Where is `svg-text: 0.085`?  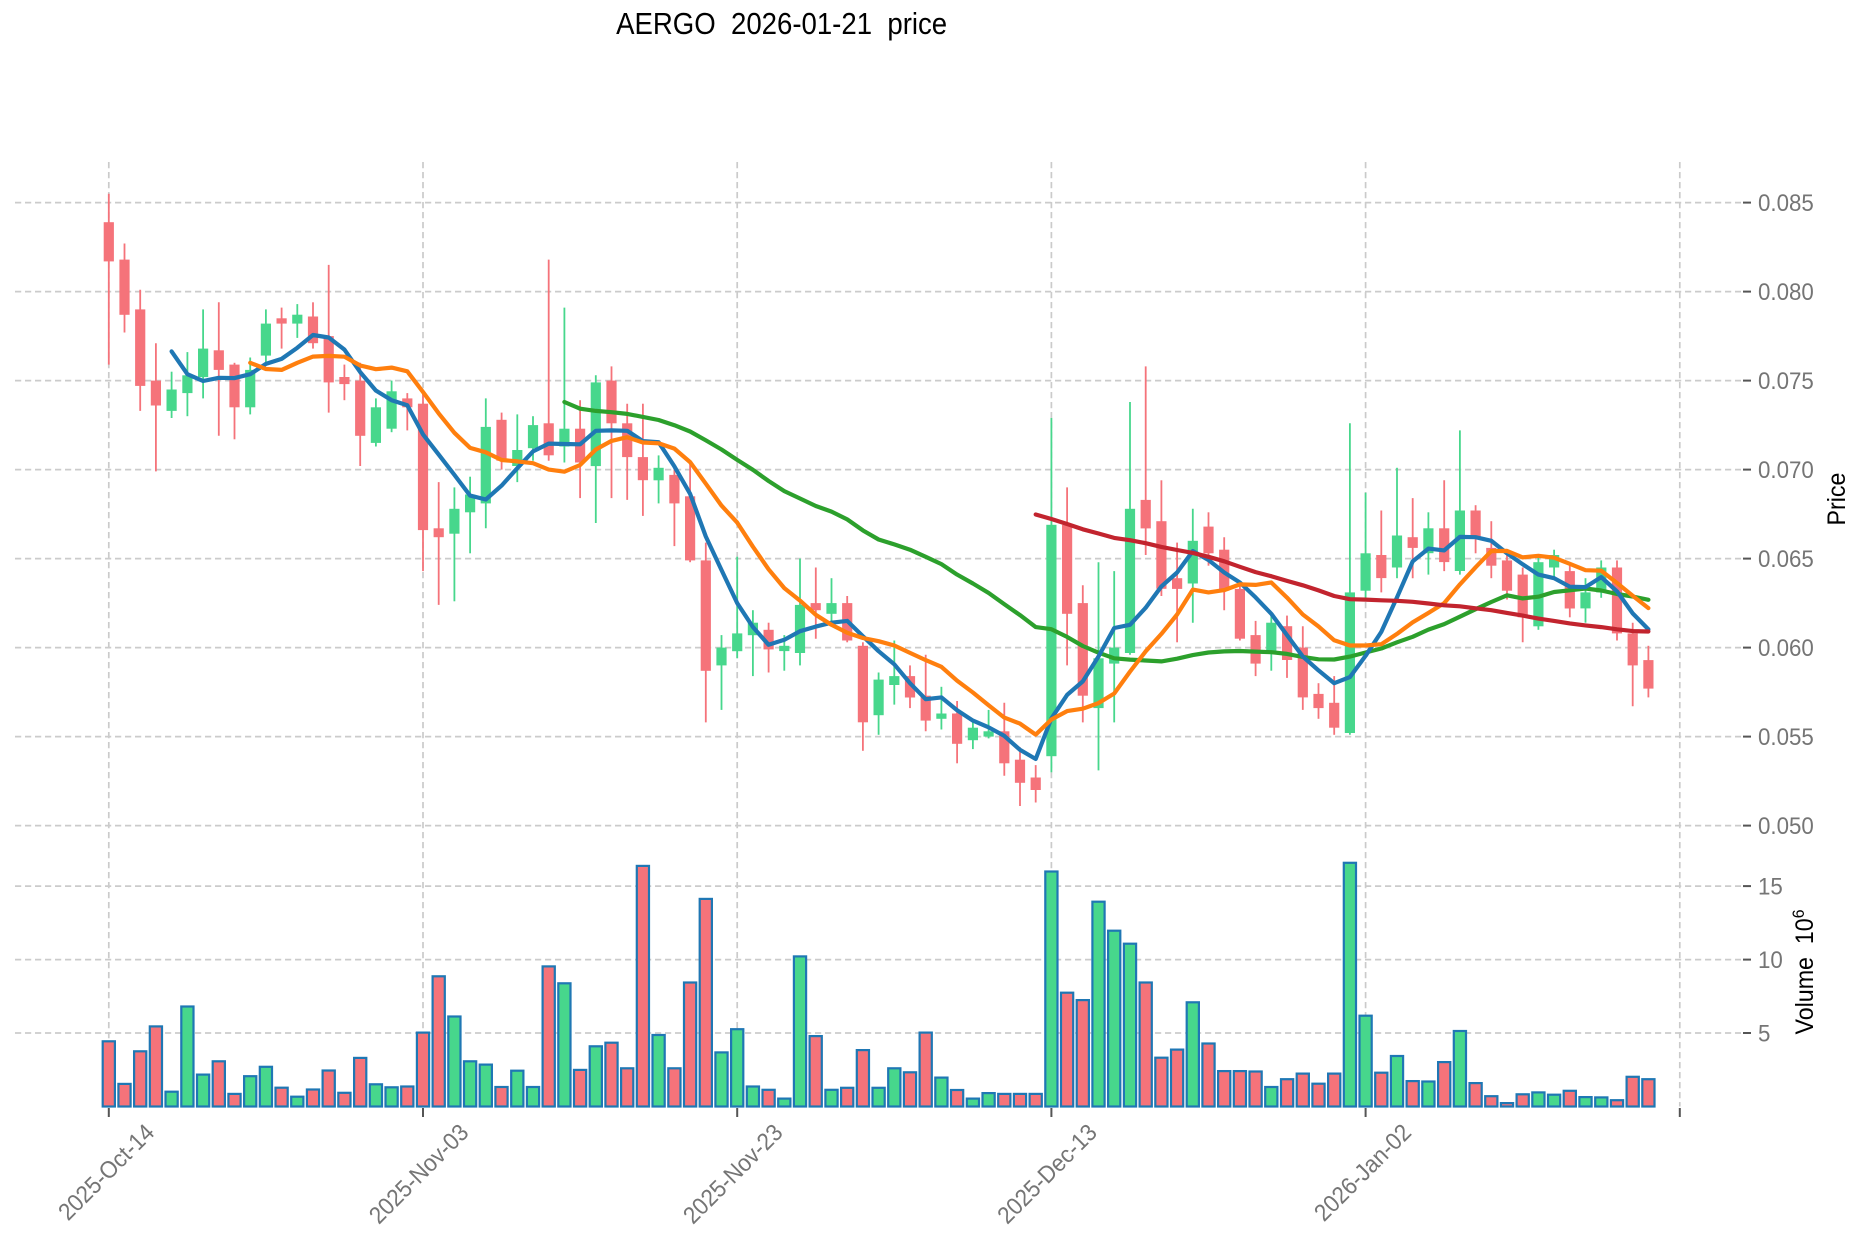 svg-text: 0.085 is located at coordinates (1786, 202).